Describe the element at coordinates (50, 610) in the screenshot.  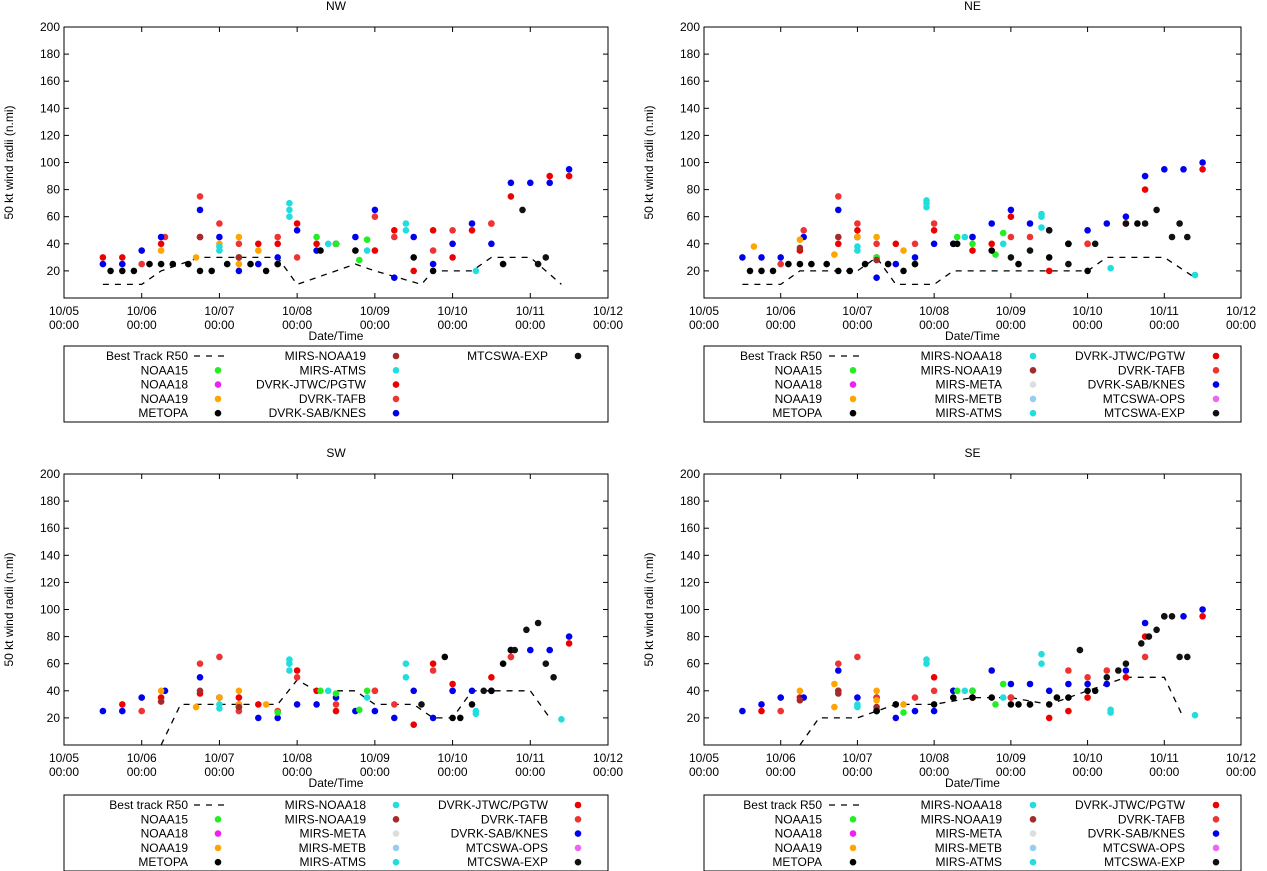
I see `y-tick-label: 100` at that location.